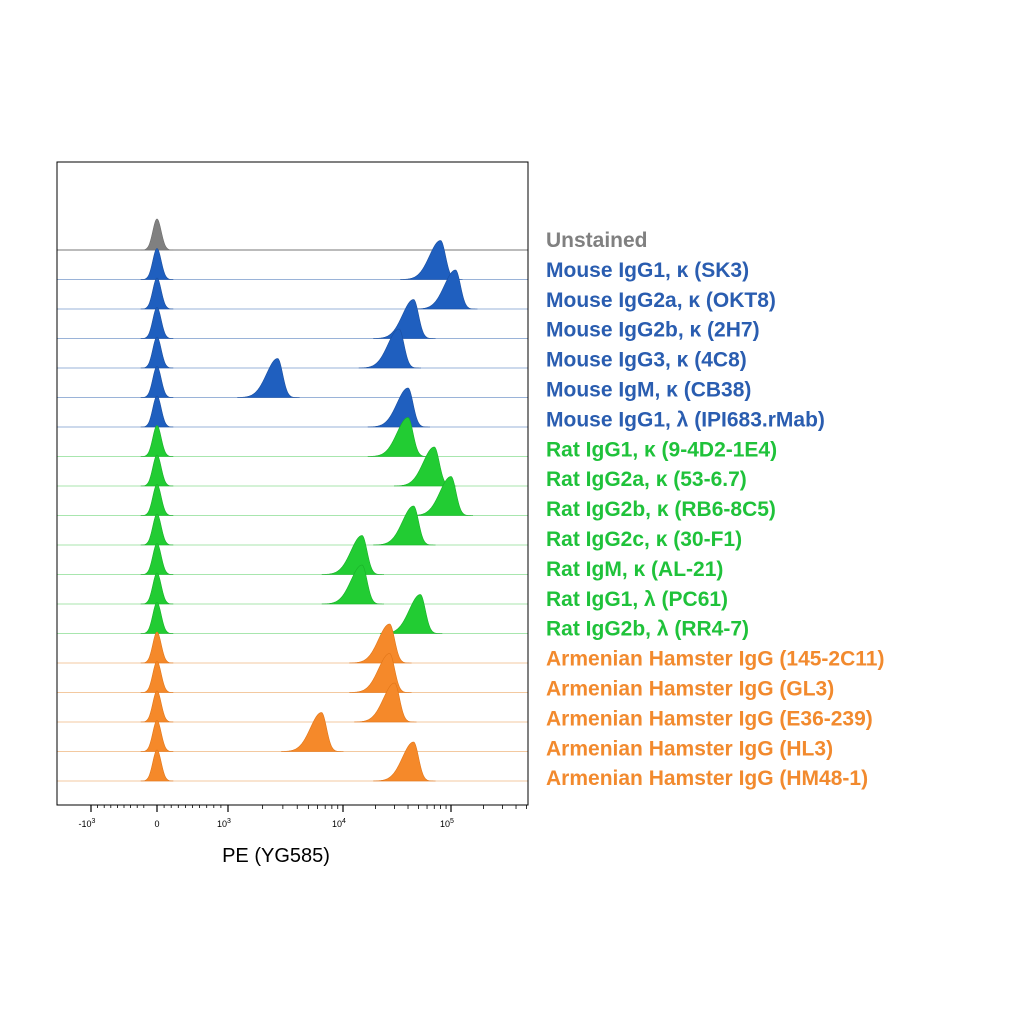 The image size is (1024, 1024). What do you see at coordinates (707, 778) in the screenshot?
I see `legend-entry: Armenian Hamster IgG (HM48-1)` at bounding box center [707, 778].